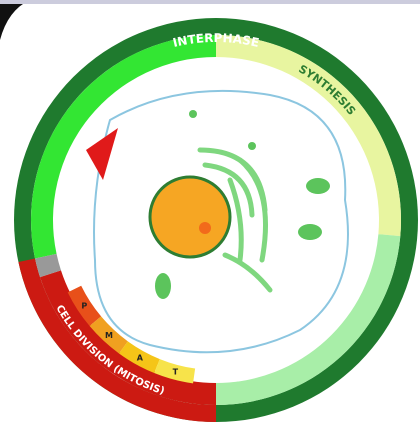 Image resolution: width=420 pixels, height=425 pixels. I want to click on segment-m, so click(128, 337).